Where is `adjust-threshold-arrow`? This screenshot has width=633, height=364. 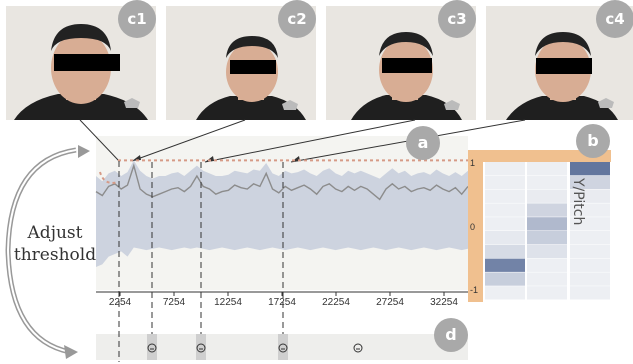
adjust-threshold-arrow is located at coordinates (41, 251).